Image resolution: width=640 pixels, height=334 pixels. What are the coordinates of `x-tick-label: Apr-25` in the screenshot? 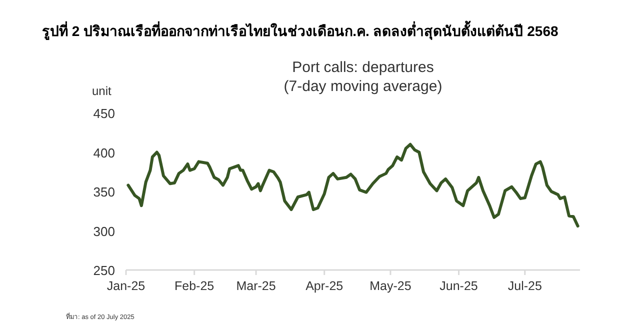 It's located at (325, 286).